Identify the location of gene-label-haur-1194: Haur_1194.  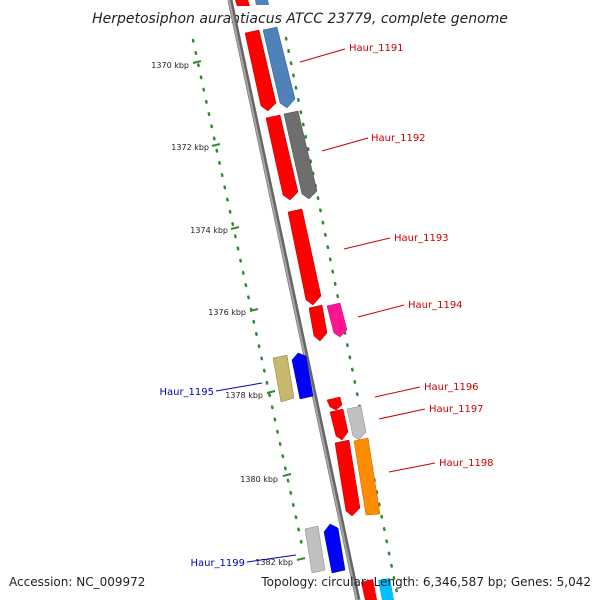
(435, 305).